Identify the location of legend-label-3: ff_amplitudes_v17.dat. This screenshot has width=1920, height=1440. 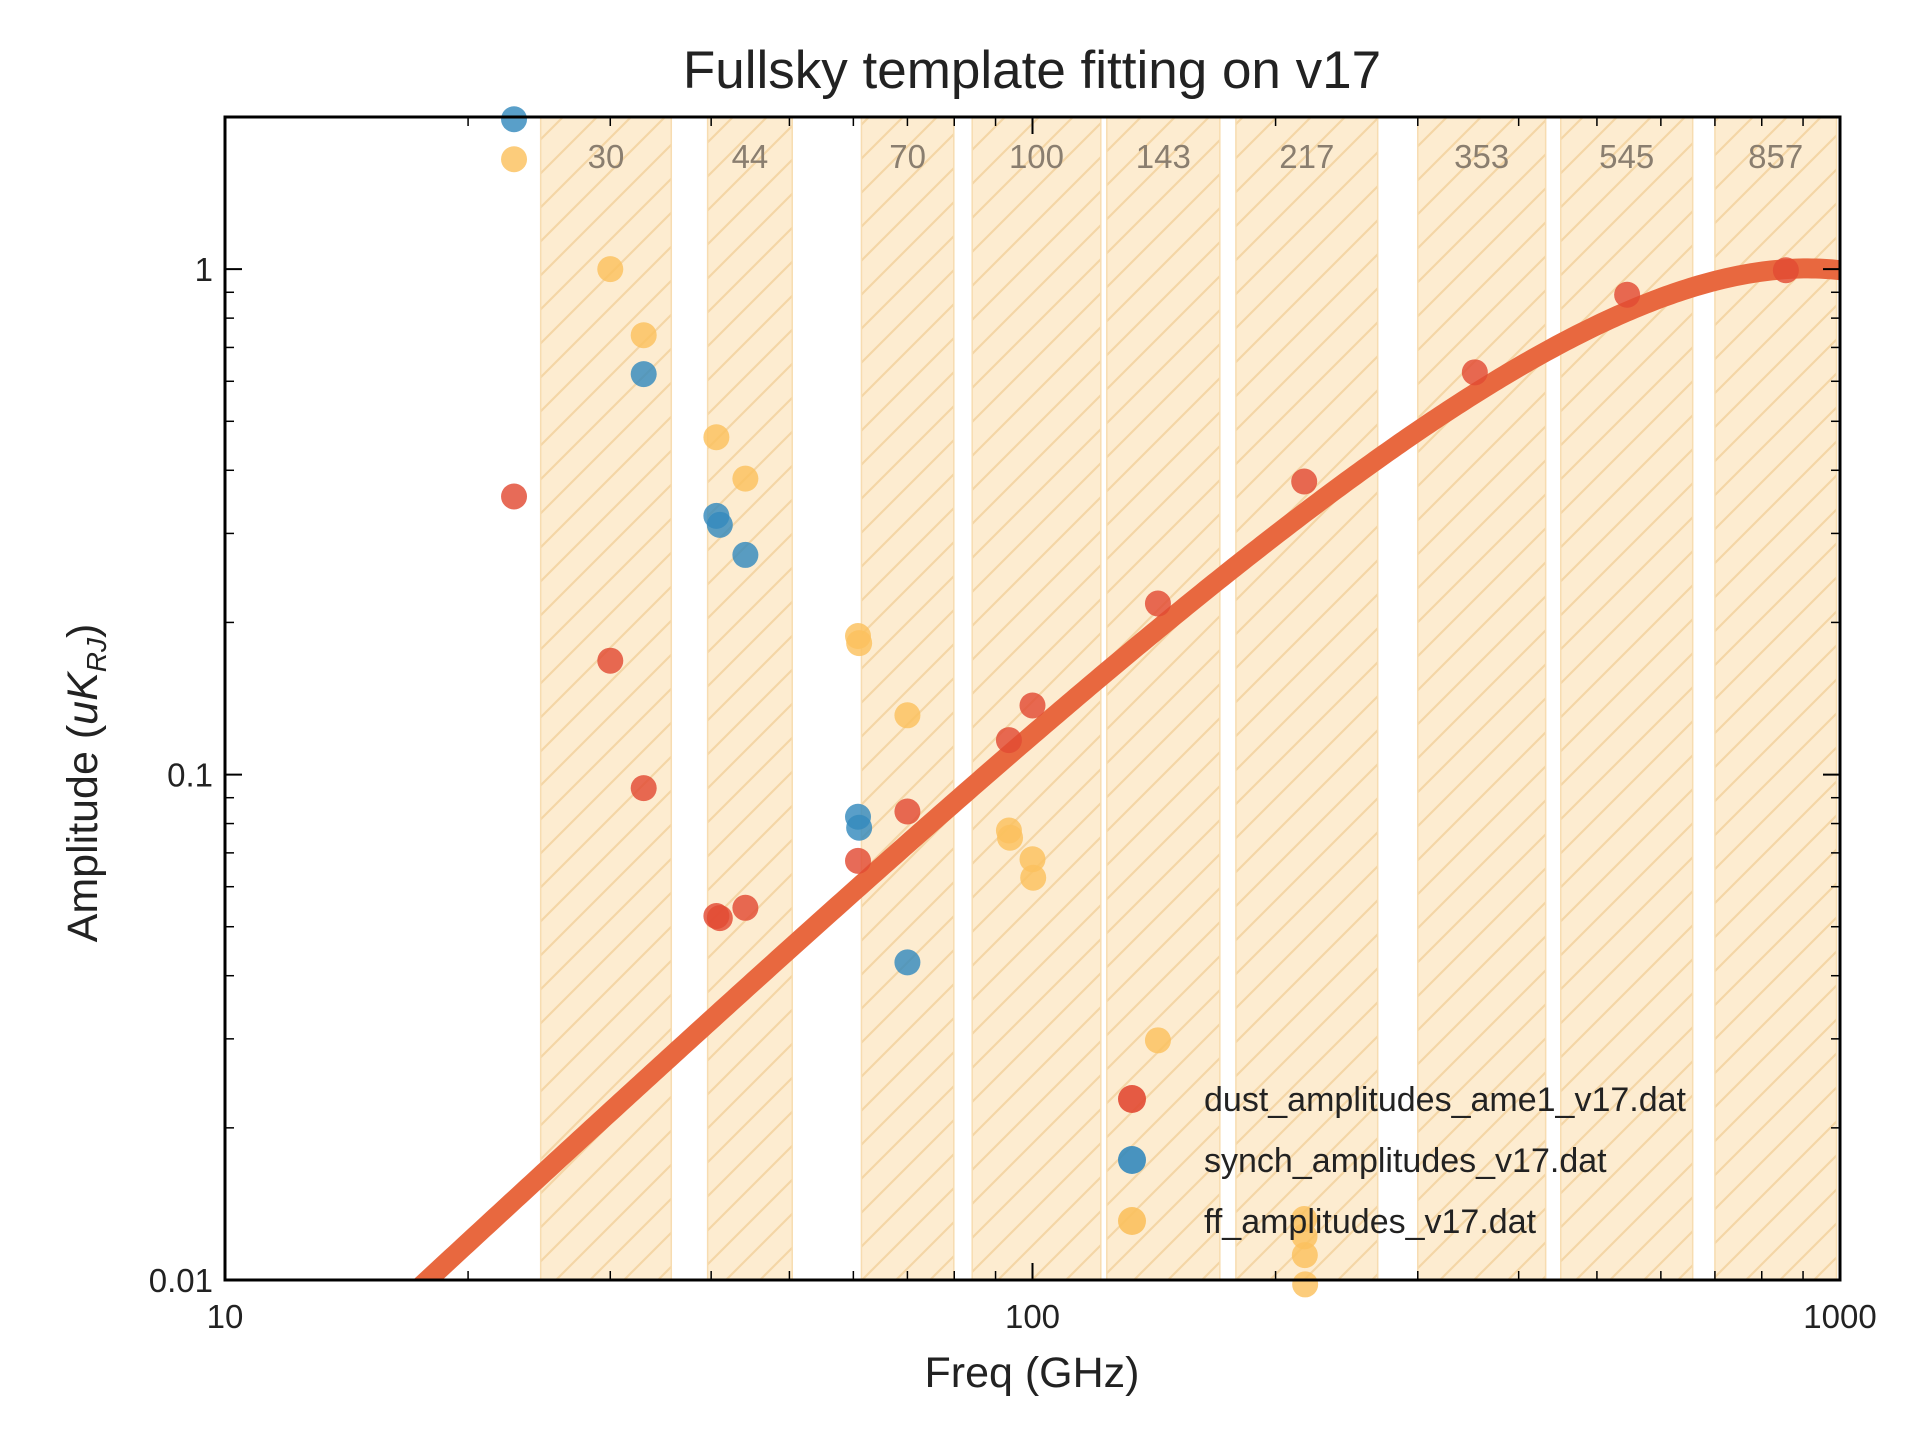
(1370, 1222).